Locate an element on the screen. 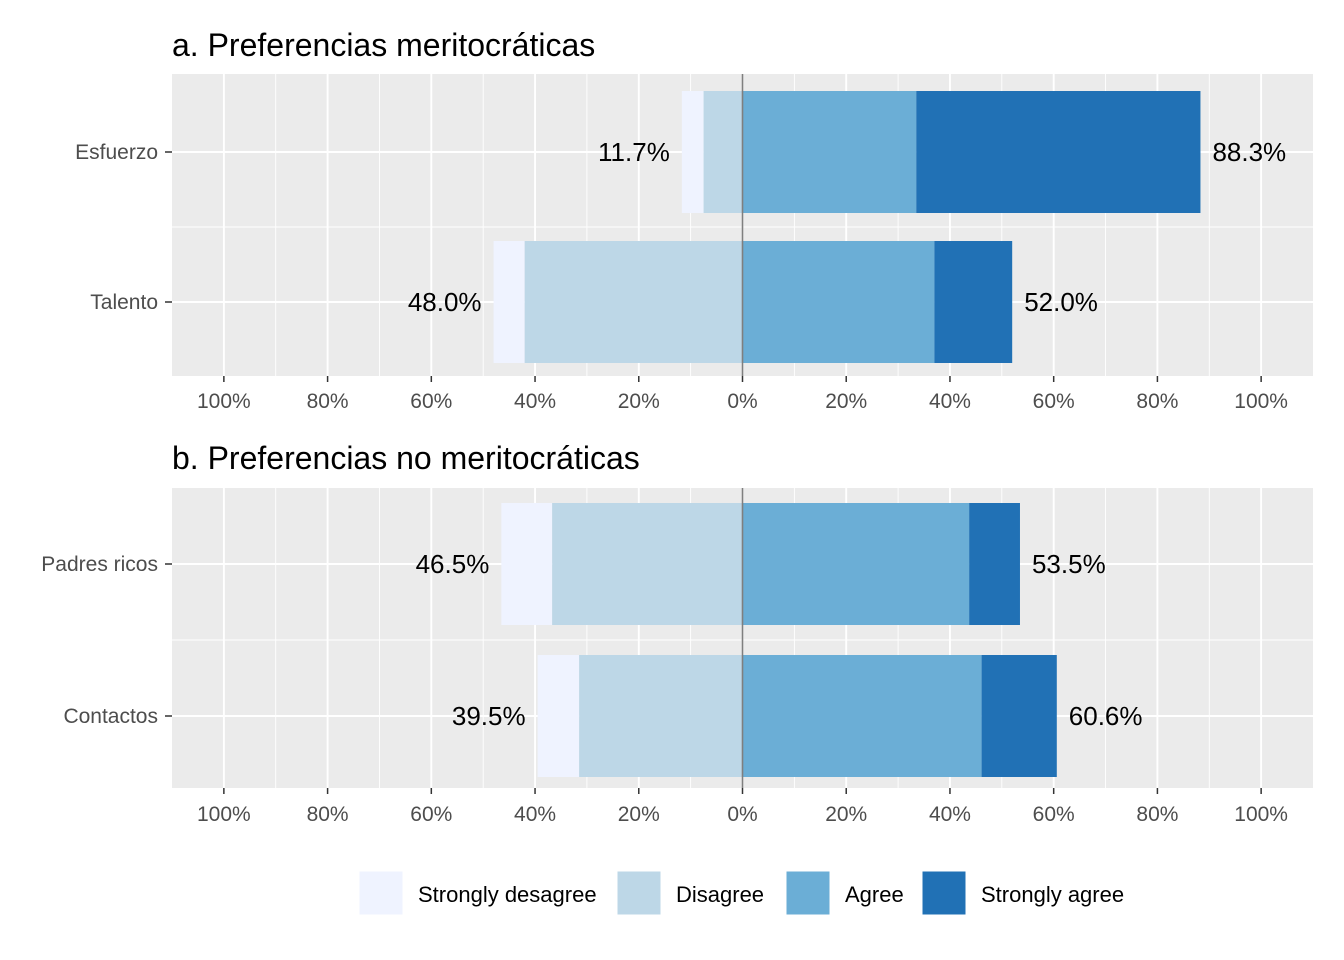  bar-contactos-disagree is located at coordinates (661, 716).